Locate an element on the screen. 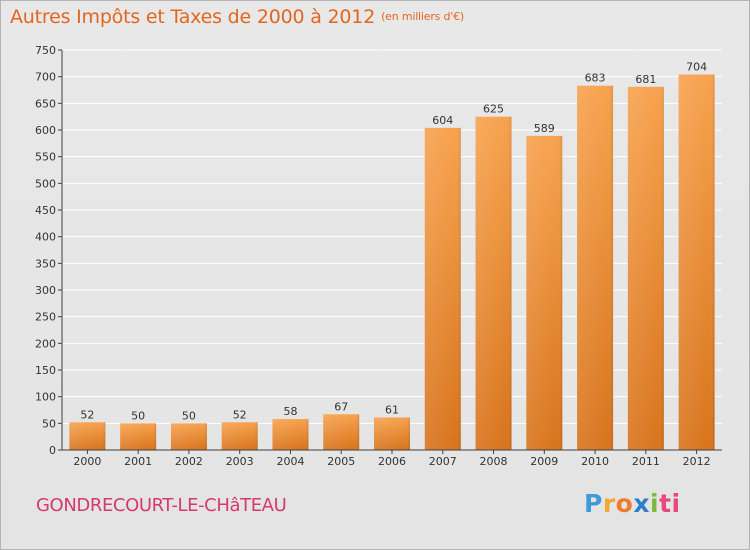  location-name: GONDRECOURT-LE-CHâTEAU is located at coordinates (161, 505).